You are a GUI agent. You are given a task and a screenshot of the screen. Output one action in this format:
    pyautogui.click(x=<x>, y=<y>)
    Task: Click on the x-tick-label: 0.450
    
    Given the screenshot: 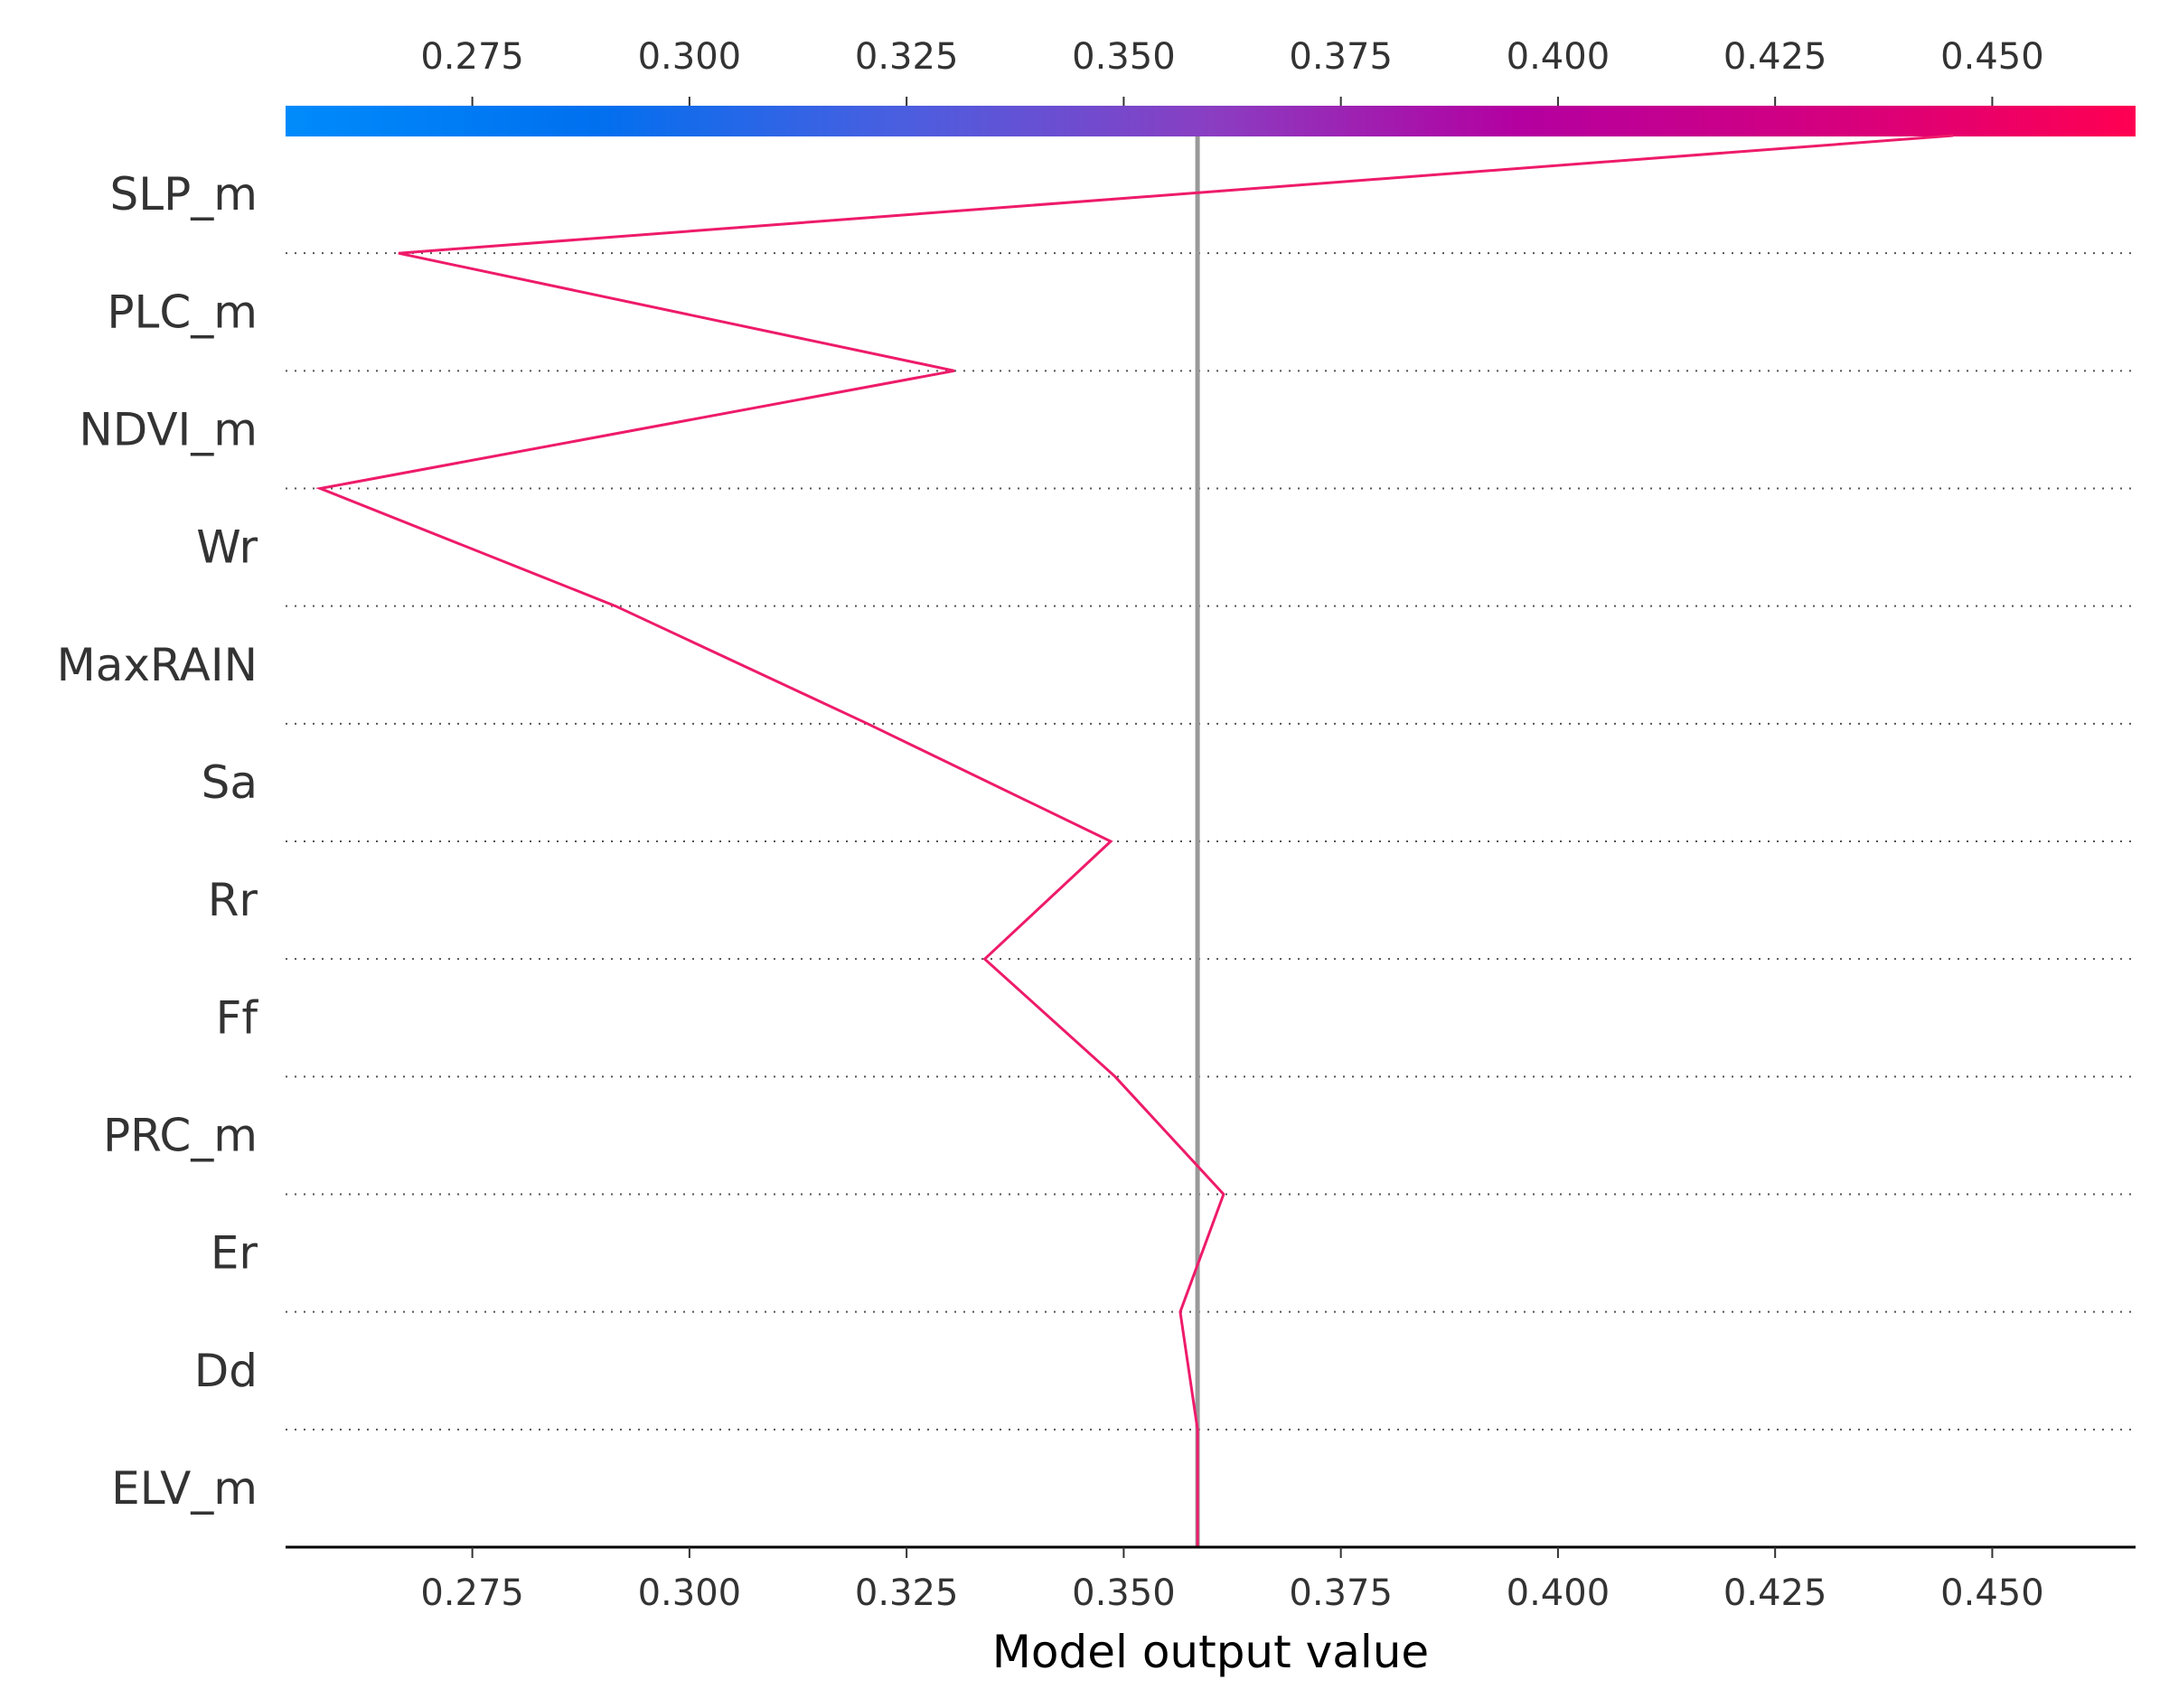 What is the action you would take?
    pyautogui.click(x=1992, y=1593)
    